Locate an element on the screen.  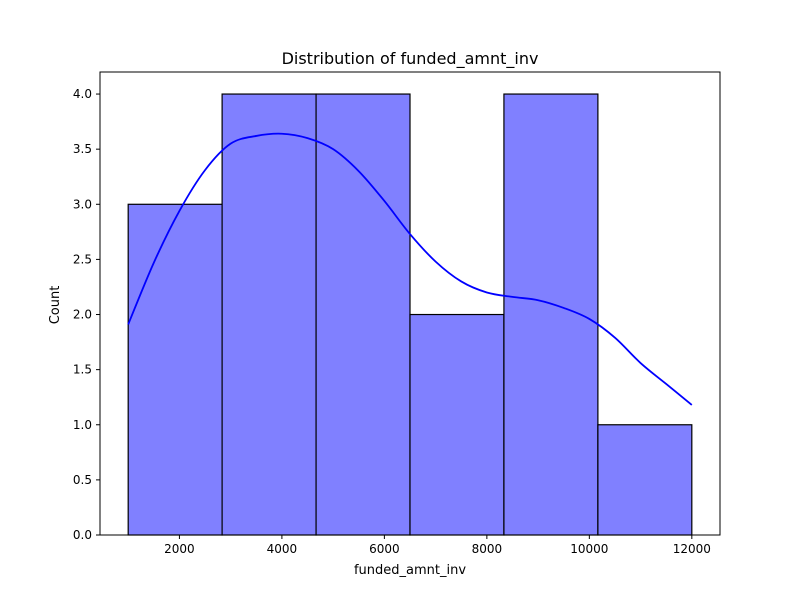
y-tick-label: 2.0 is located at coordinates (82, 315).